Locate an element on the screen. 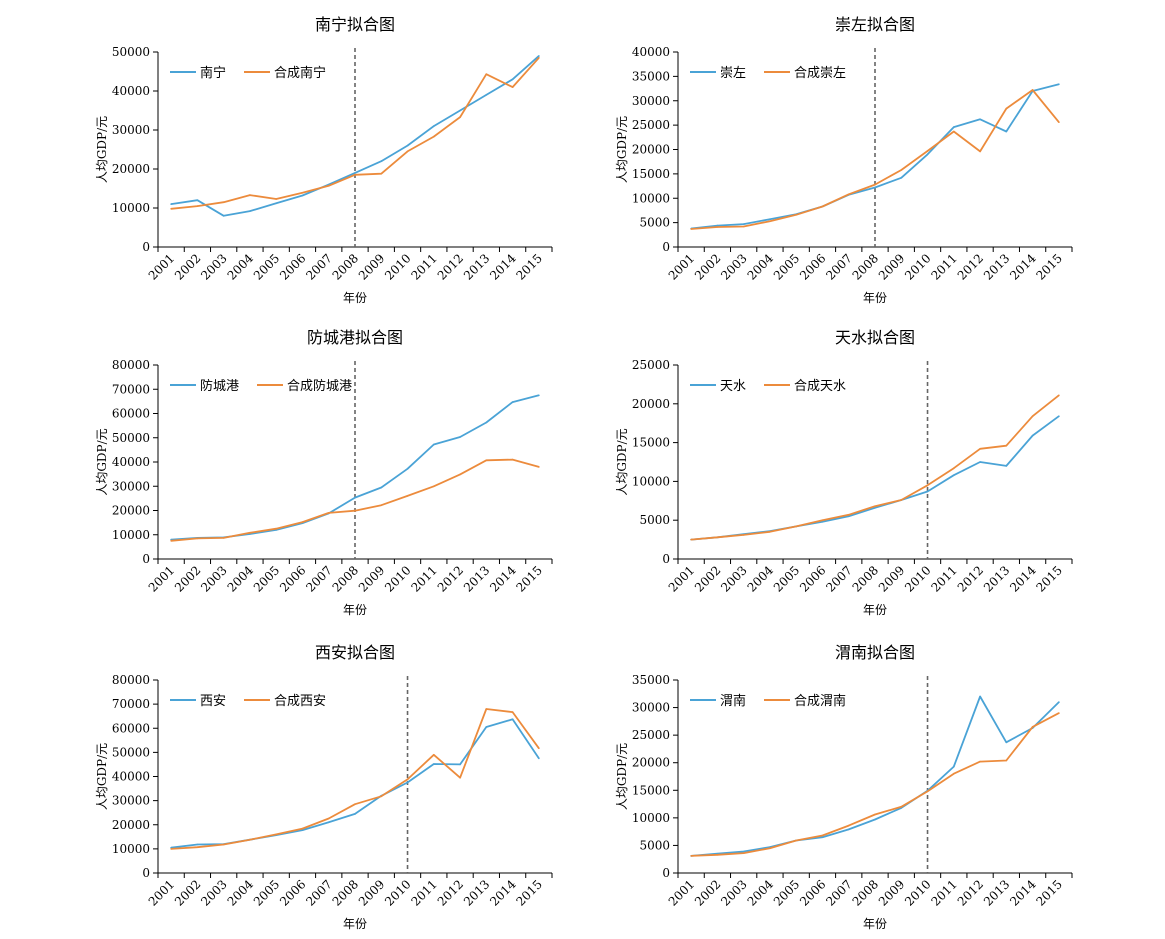 This screenshot has height=939, width=1165. series-line-synthetic is located at coordinates (875, 784).